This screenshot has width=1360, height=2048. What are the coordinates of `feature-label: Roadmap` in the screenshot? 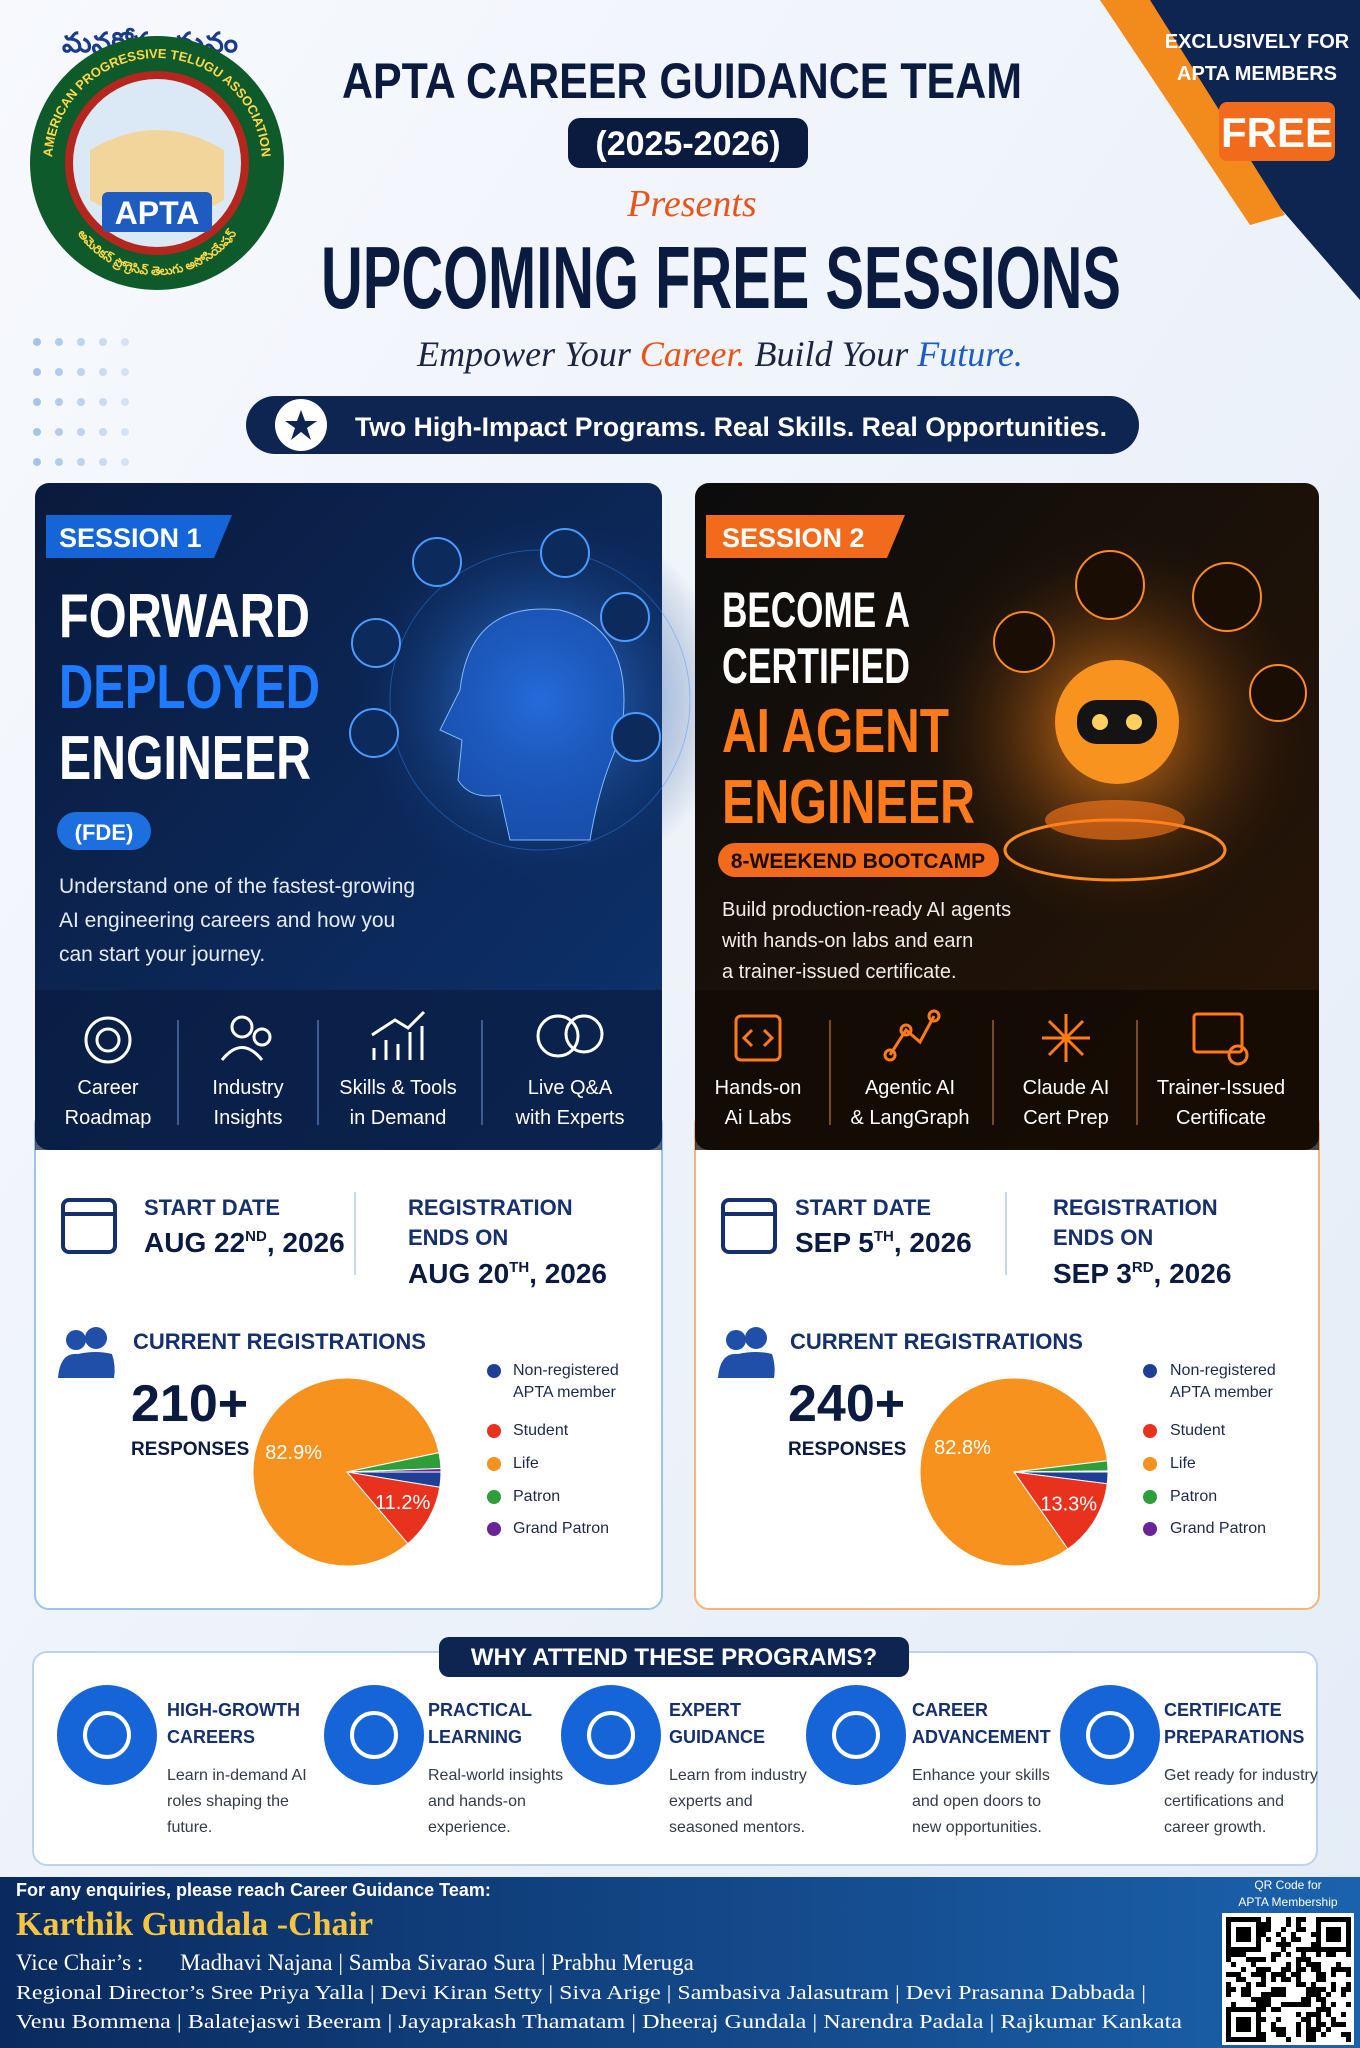 It's located at (108, 1118).